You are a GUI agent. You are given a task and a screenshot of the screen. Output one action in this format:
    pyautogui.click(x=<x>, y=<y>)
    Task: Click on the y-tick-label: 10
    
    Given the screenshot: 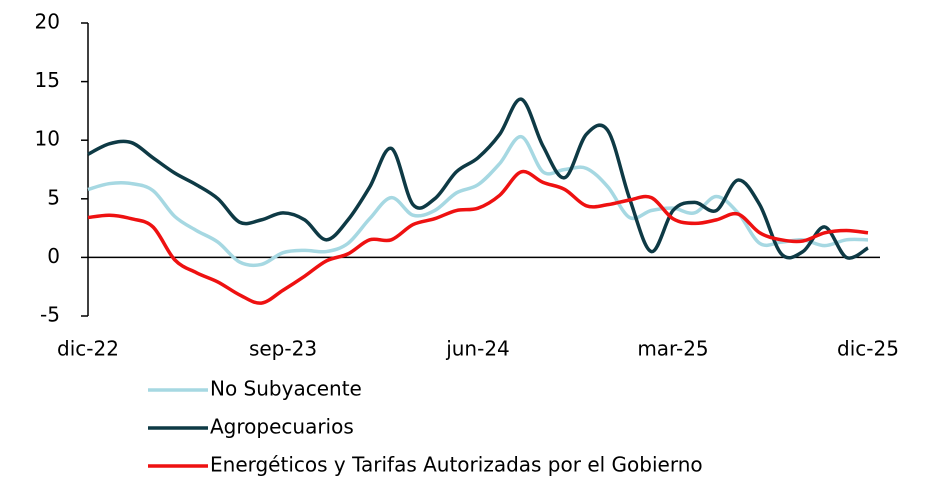 What is the action you would take?
    pyautogui.click(x=47, y=139)
    